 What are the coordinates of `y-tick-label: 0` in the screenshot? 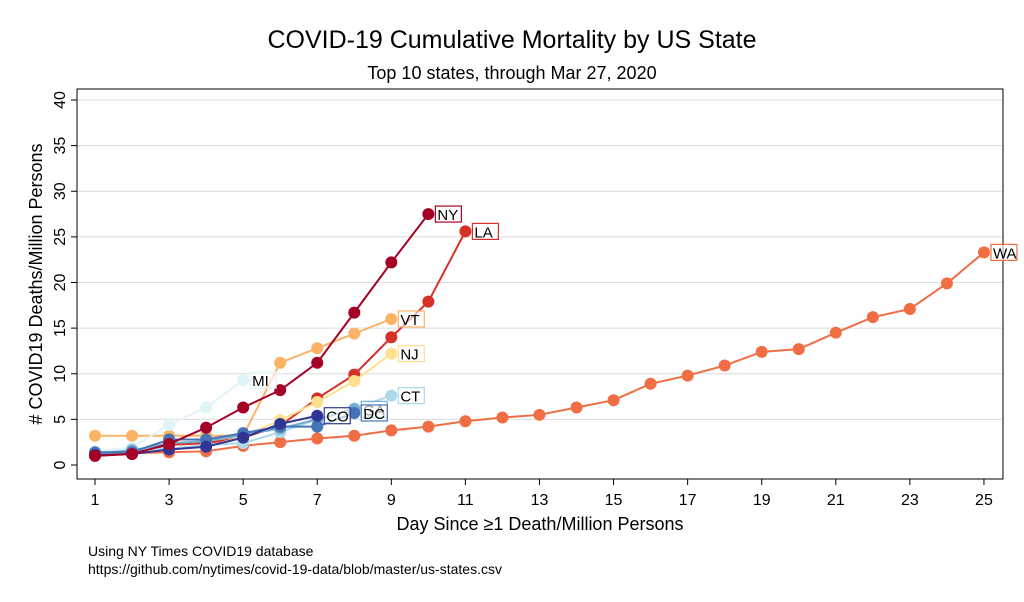 It's located at (60, 464).